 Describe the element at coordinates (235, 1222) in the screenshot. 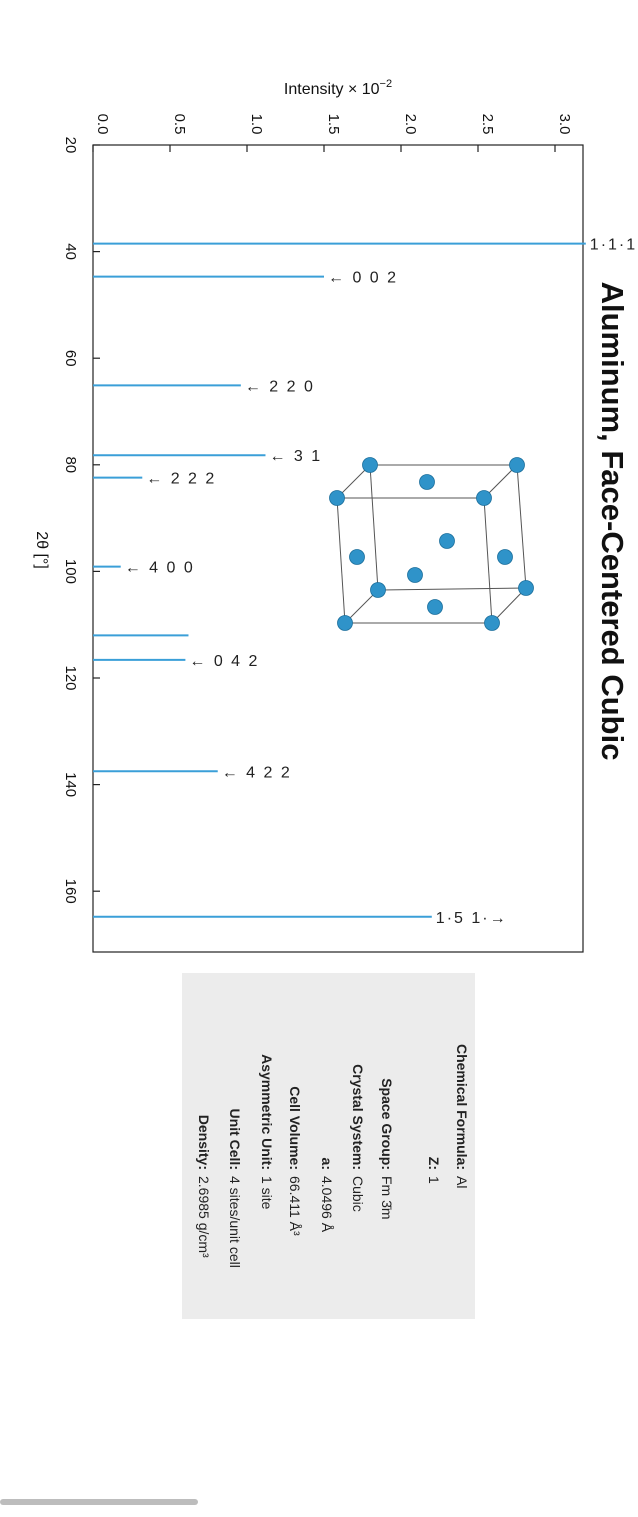

I see `info-value: 4 sites/unit cell` at that location.